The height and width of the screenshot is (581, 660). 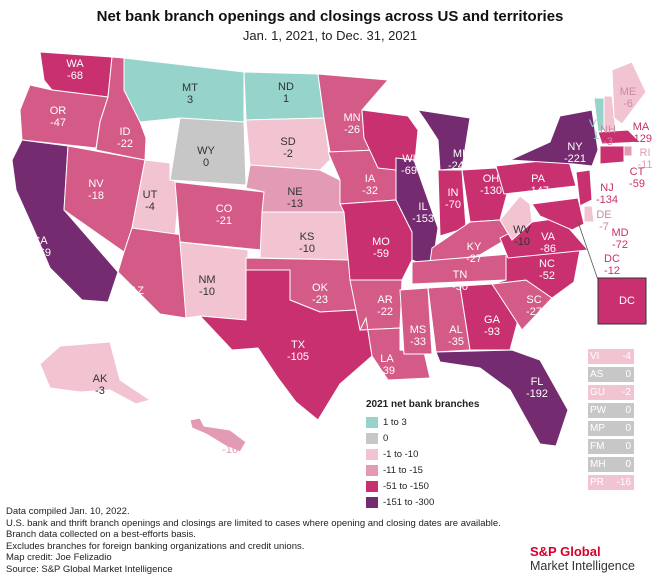 What do you see at coordinates (96, 196) in the screenshot?
I see `state-value-nv: -18` at bounding box center [96, 196].